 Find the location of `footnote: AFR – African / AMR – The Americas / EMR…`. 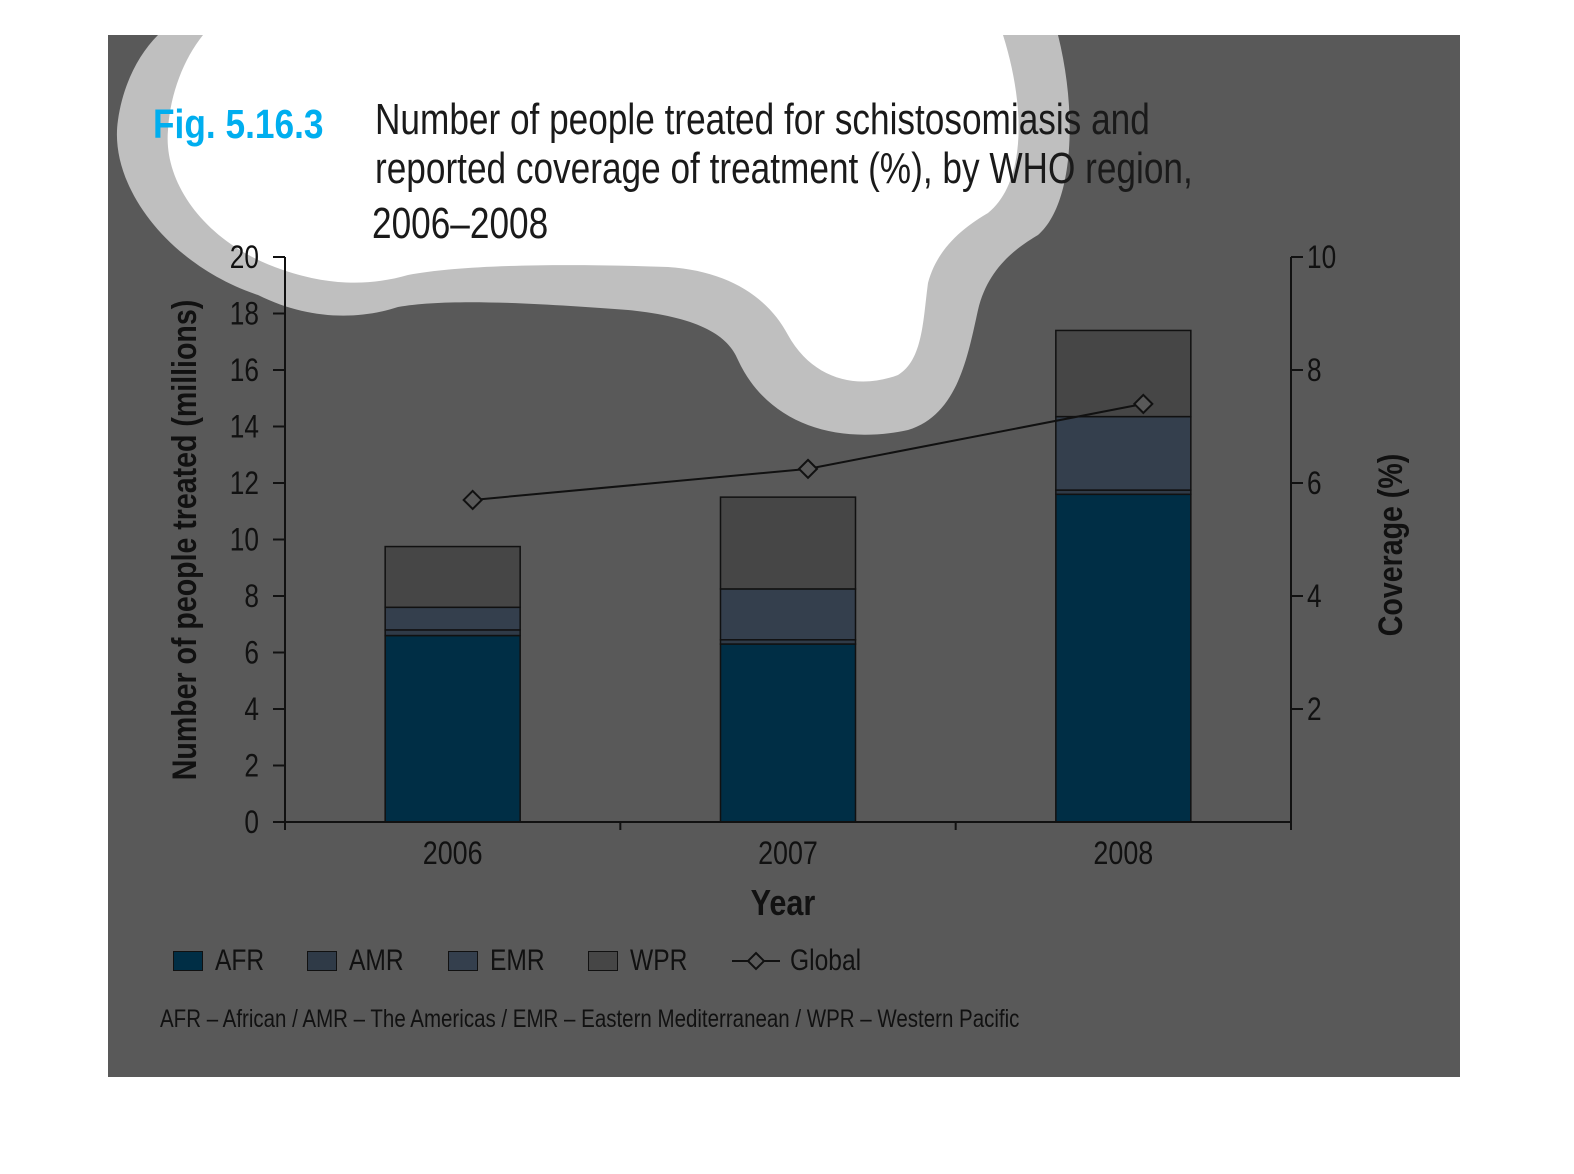

footnote: AFR – African / AMR – The Americas / EMR… is located at coordinates (590, 1019).